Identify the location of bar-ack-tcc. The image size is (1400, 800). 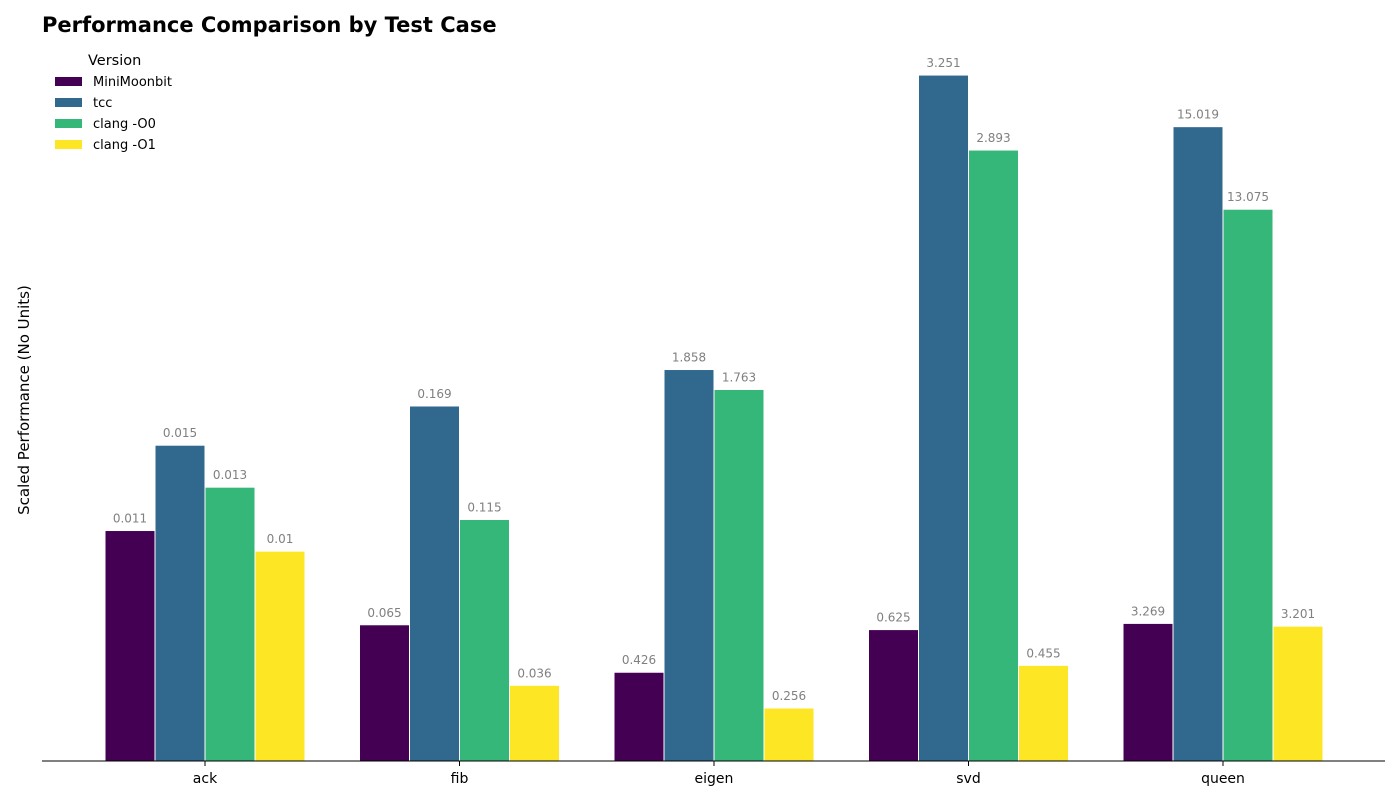
(180, 603).